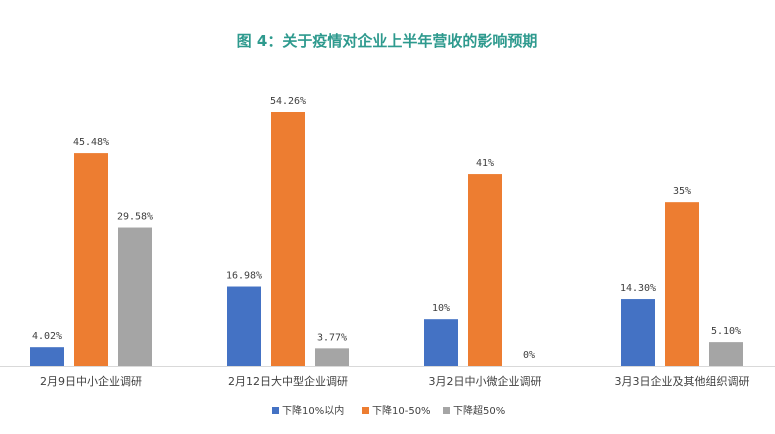 This screenshot has height=434, width=775. I want to click on legend-label: 下降10-50%, so click(401, 410).